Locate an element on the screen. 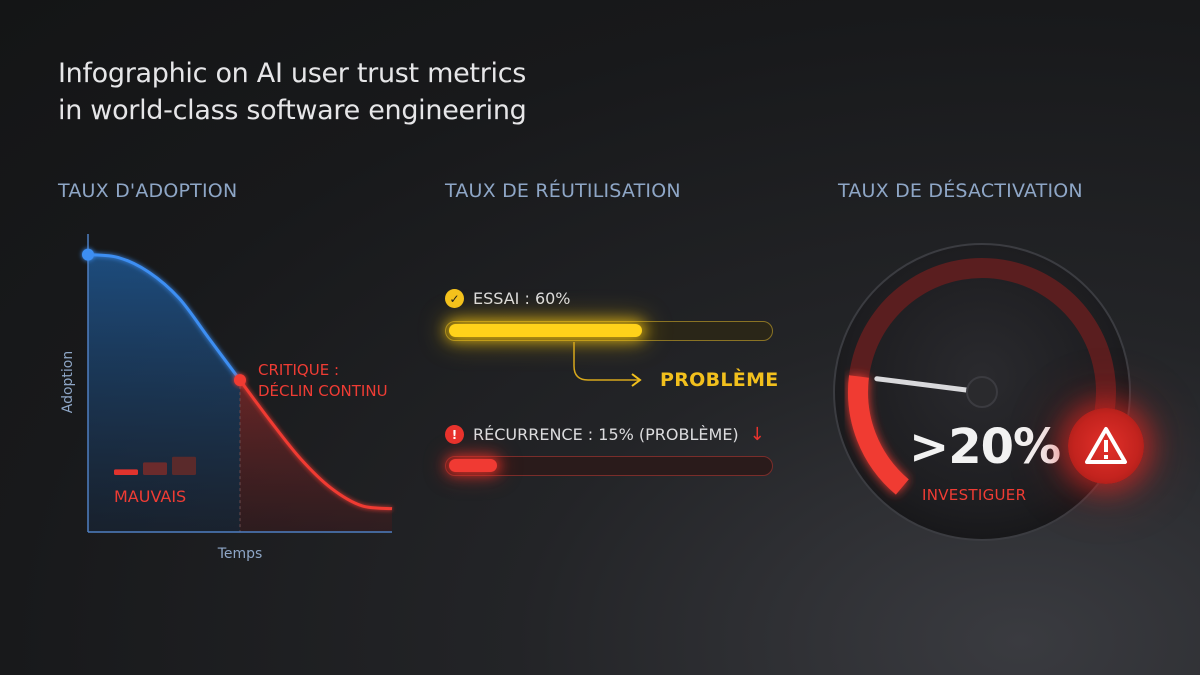 Image resolution: width=1200 pixels, height=675 pixels. adoption-area-critical is located at coordinates (316, 456).